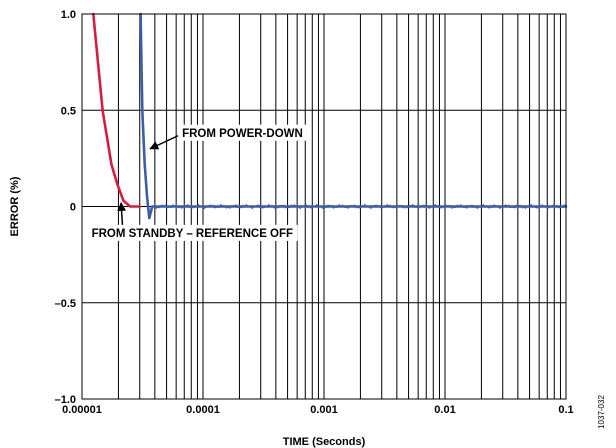 This screenshot has height=448, width=616. What do you see at coordinates (324, 410) in the screenshot?
I see `x-tick-label: 0.001` at bounding box center [324, 410].